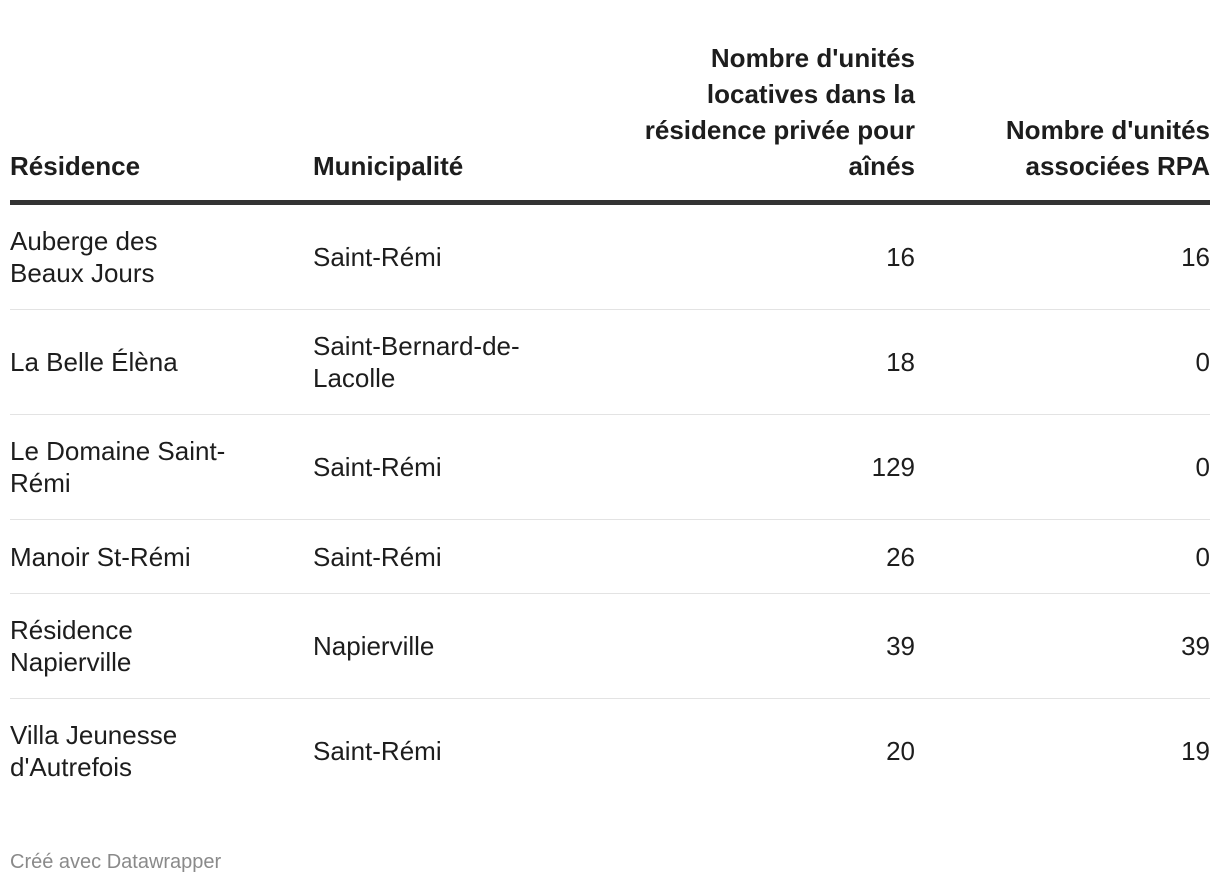 The width and height of the screenshot is (1220, 888). Describe the element at coordinates (765, 467) in the screenshot. I see `cell-unites-locatives: 129` at that location.